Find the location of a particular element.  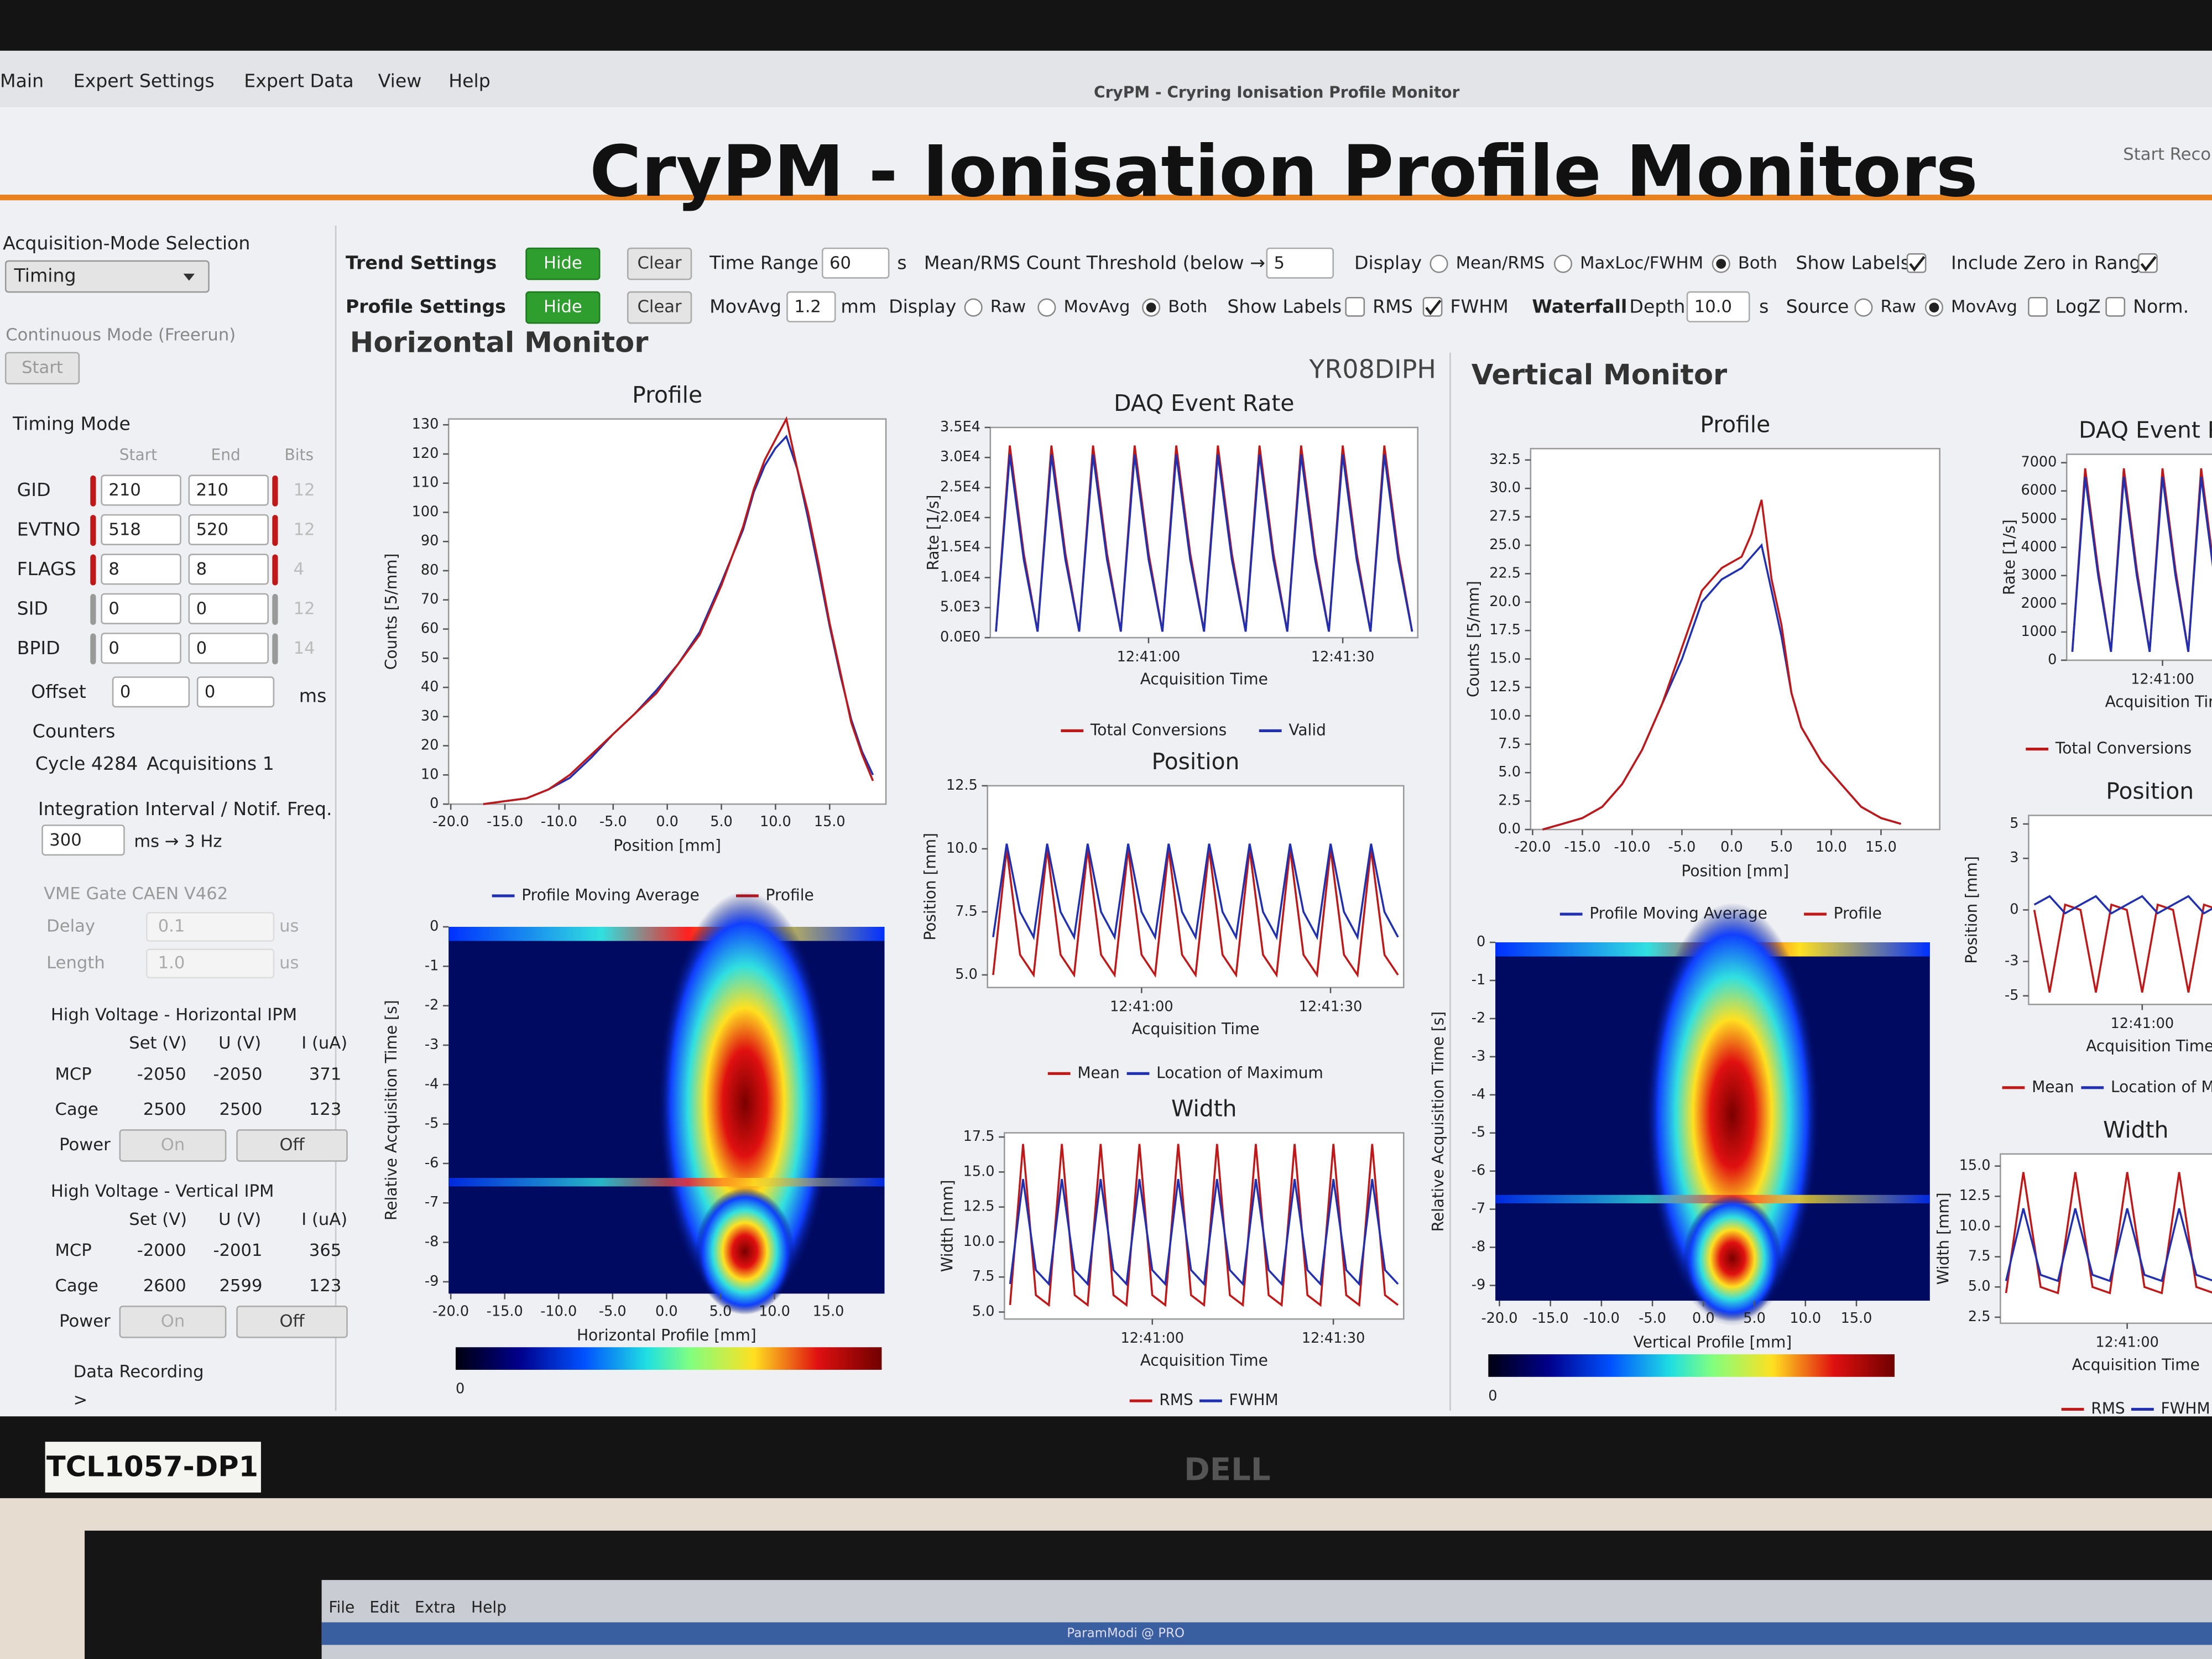

row-label: Offset is located at coordinates (59, 692).